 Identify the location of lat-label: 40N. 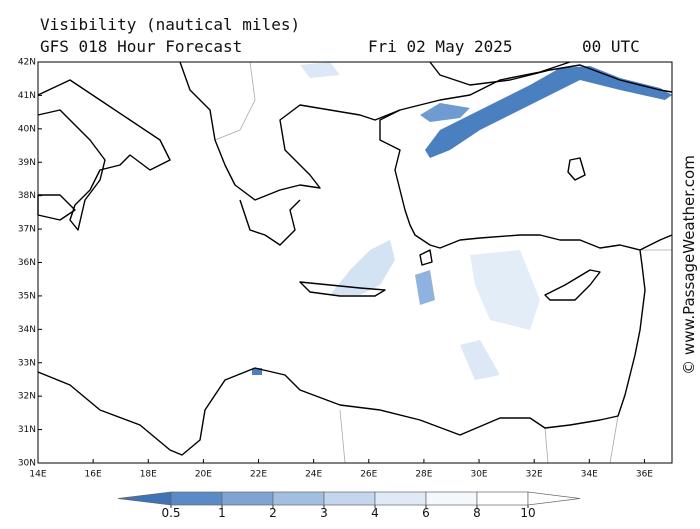
(27, 129).